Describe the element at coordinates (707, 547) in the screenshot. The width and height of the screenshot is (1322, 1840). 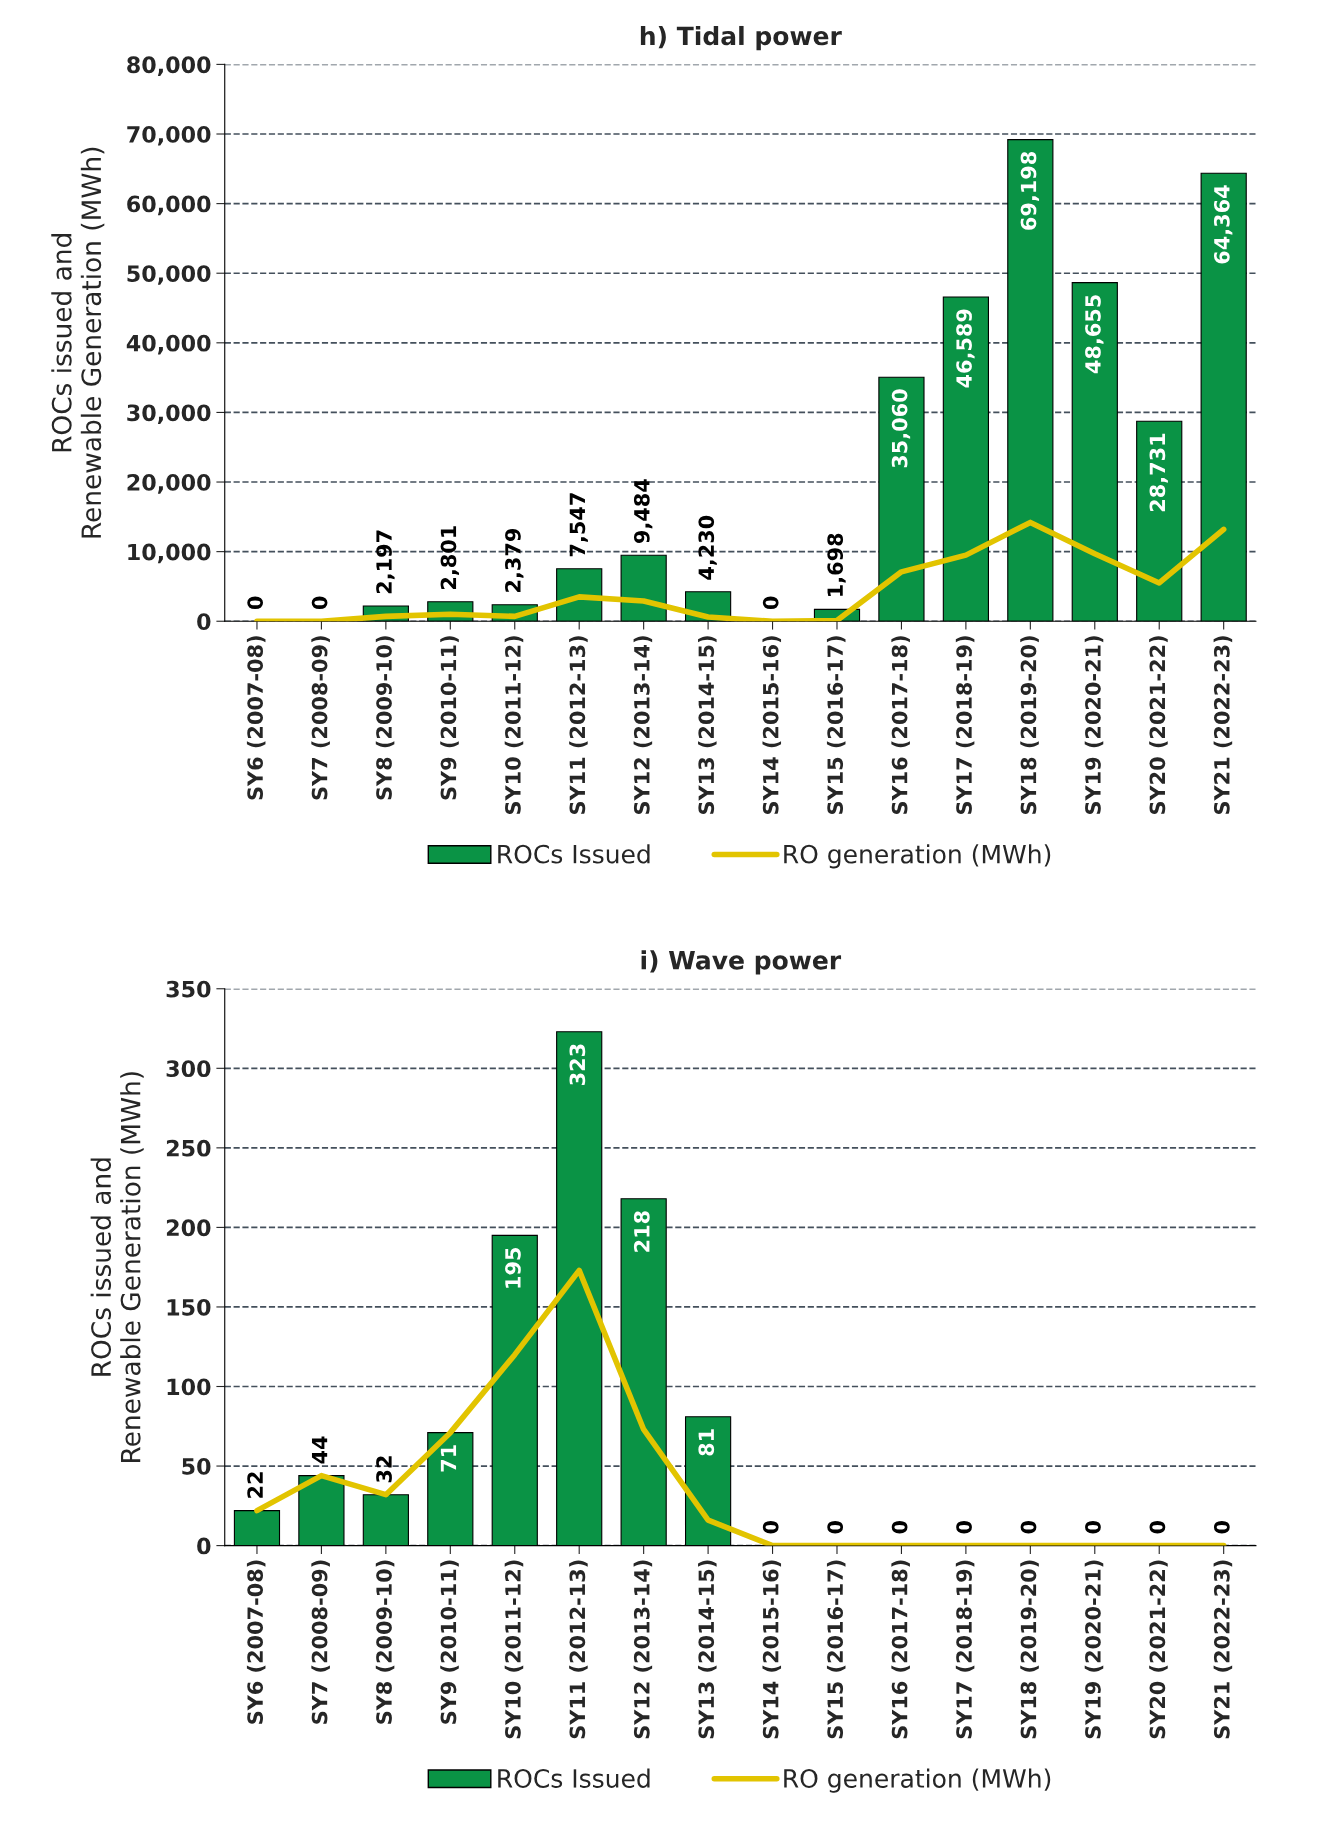
I see `data-label: 4,230` at that location.